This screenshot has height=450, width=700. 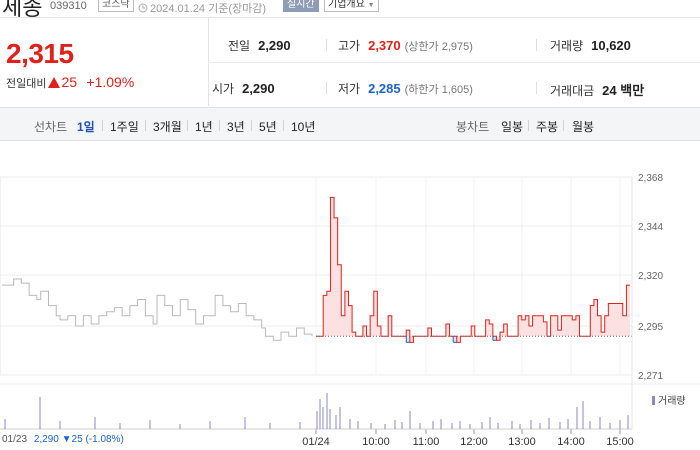 What do you see at coordinates (26, 84) in the screenshot?
I see `change-label: 전일대비` at bounding box center [26, 84].